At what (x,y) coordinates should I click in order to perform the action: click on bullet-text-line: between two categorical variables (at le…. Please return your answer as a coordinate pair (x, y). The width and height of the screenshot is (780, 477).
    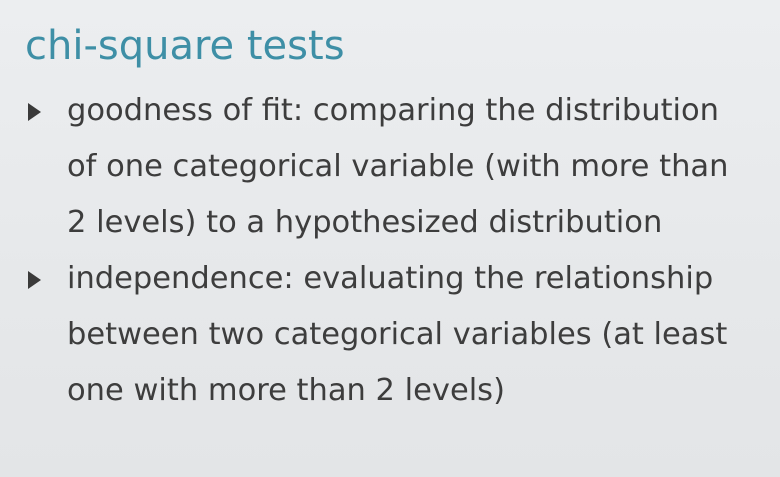
    Looking at the image, I should click on (397, 334).